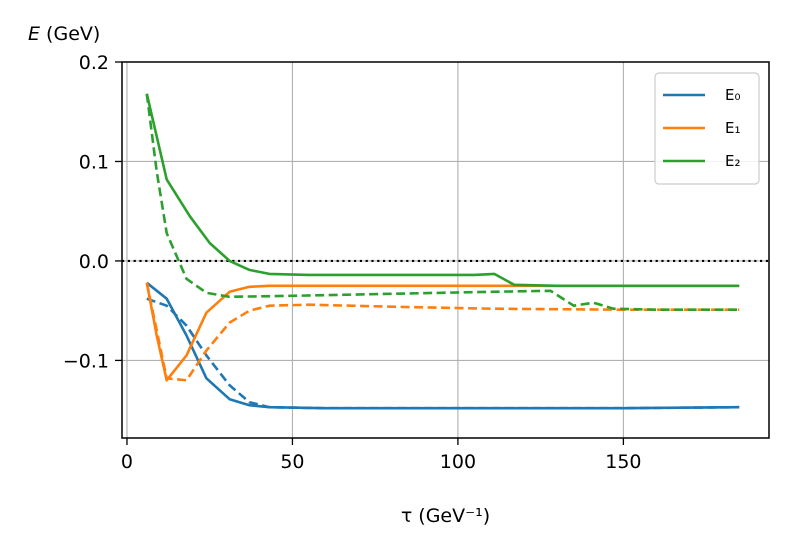 The height and width of the screenshot is (560, 800). Describe the element at coordinates (733, 95) in the screenshot. I see `legend-label: E₀` at that location.